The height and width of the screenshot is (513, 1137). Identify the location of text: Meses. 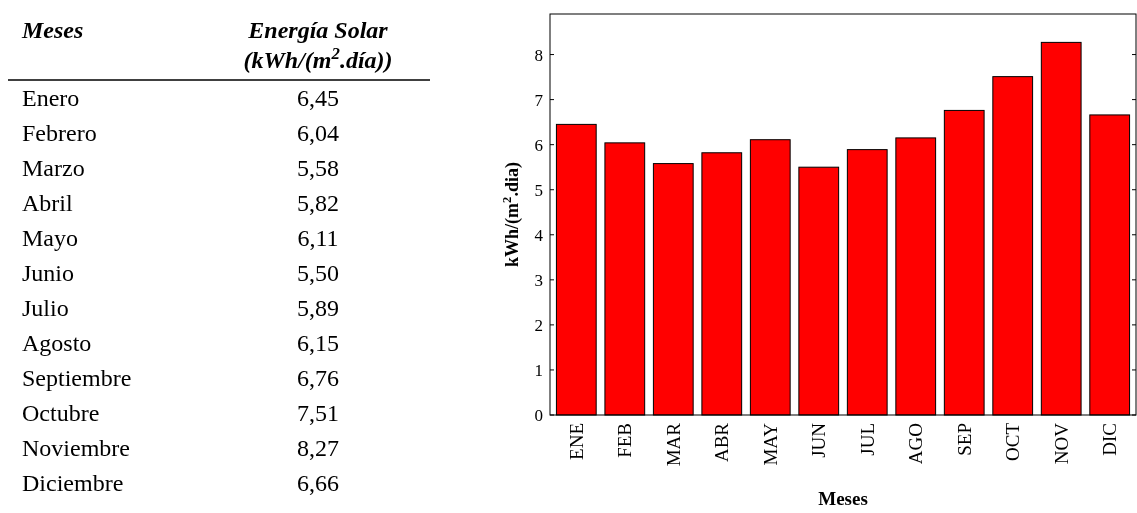
(52, 30).